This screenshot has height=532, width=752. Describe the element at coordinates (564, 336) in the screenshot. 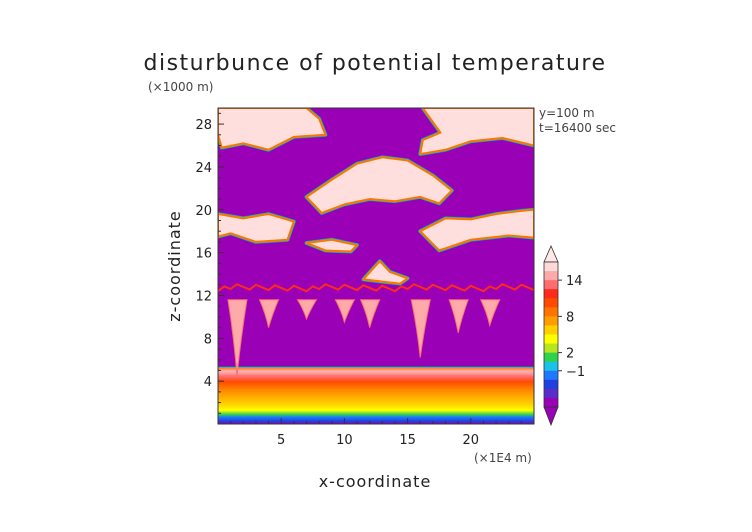

I see `colorbar: 14 8 2 −1` at that location.